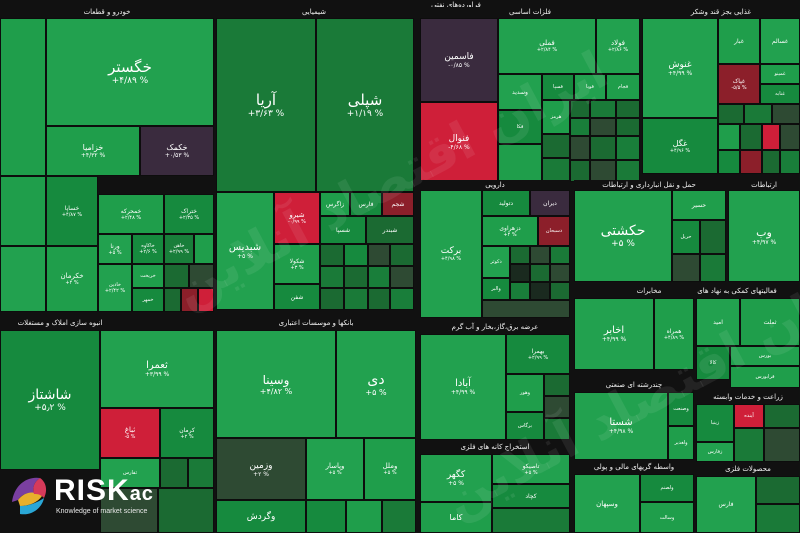  What do you see at coordinates (623, 236) in the screenshot?
I see `cell-hekashti: حکشتی +۵ %` at bounding box center [623, 236].